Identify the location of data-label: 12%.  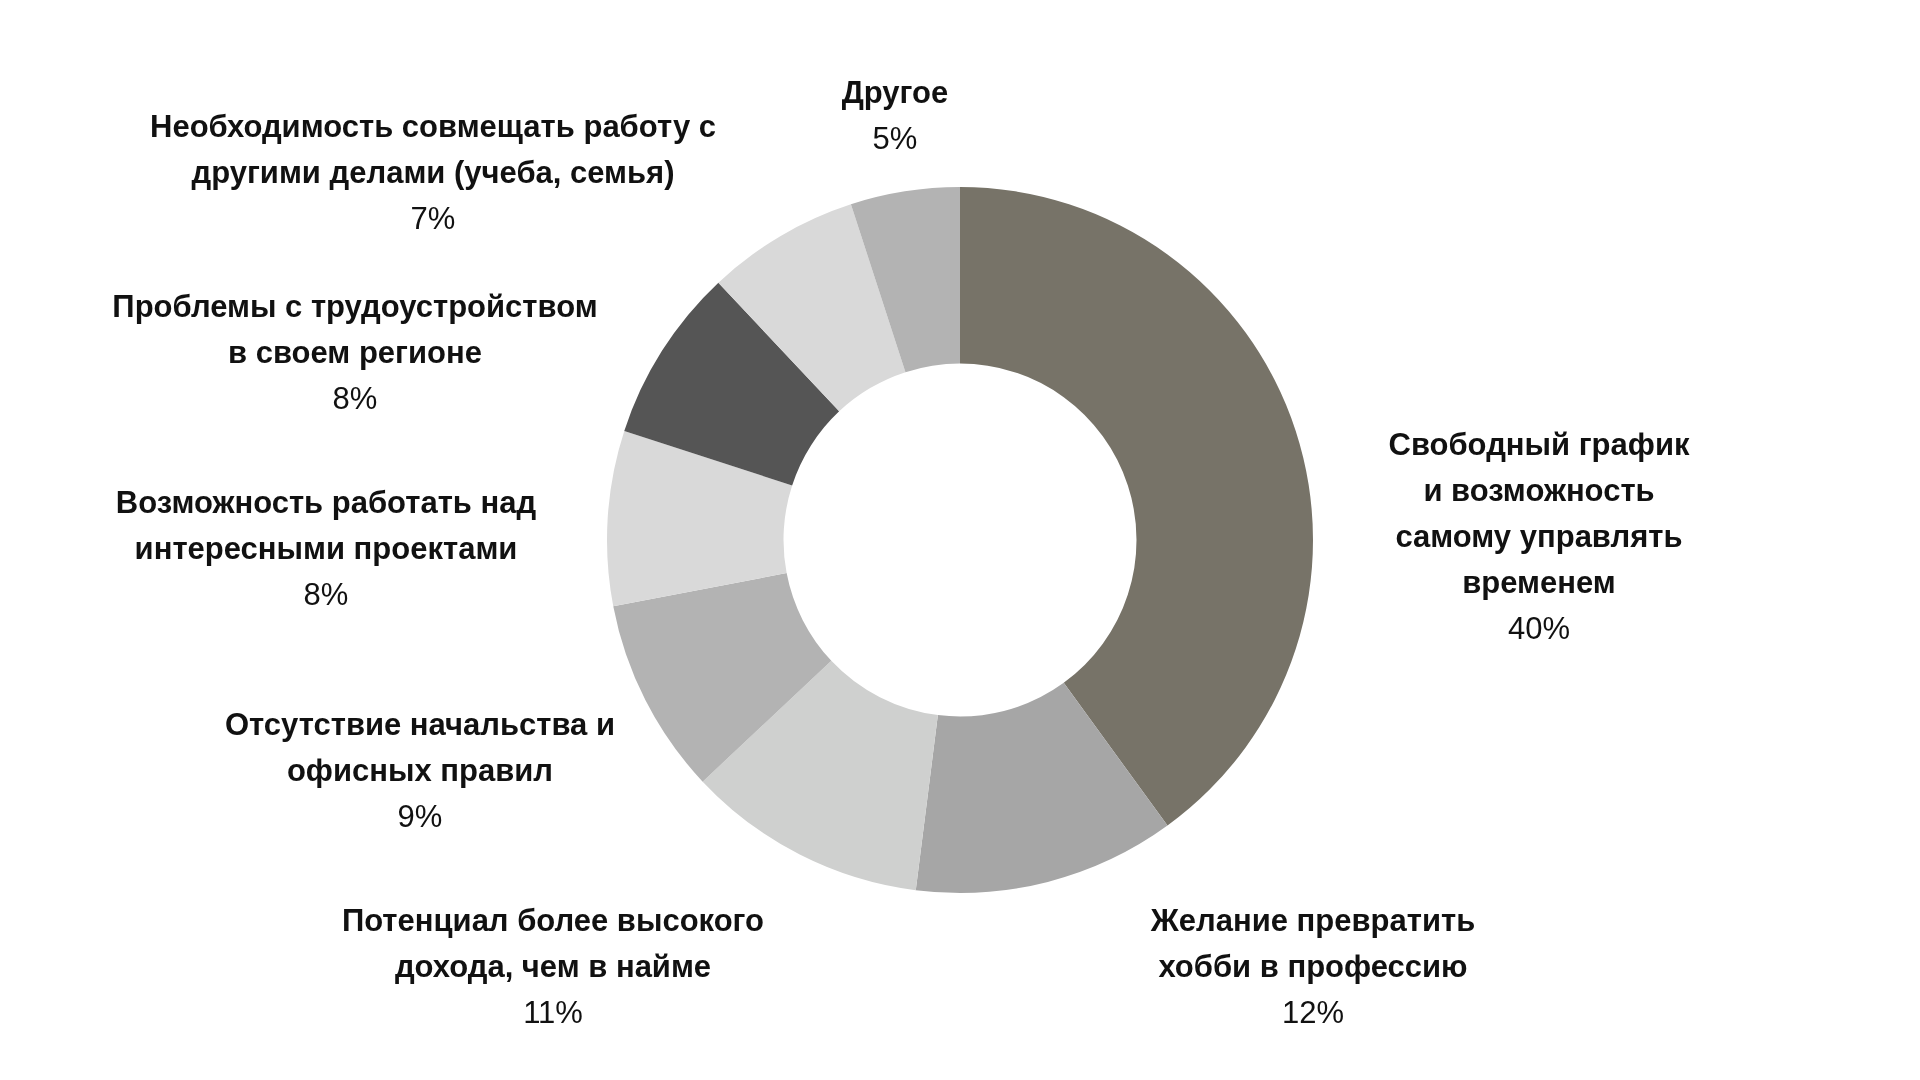
(1312, 1013).